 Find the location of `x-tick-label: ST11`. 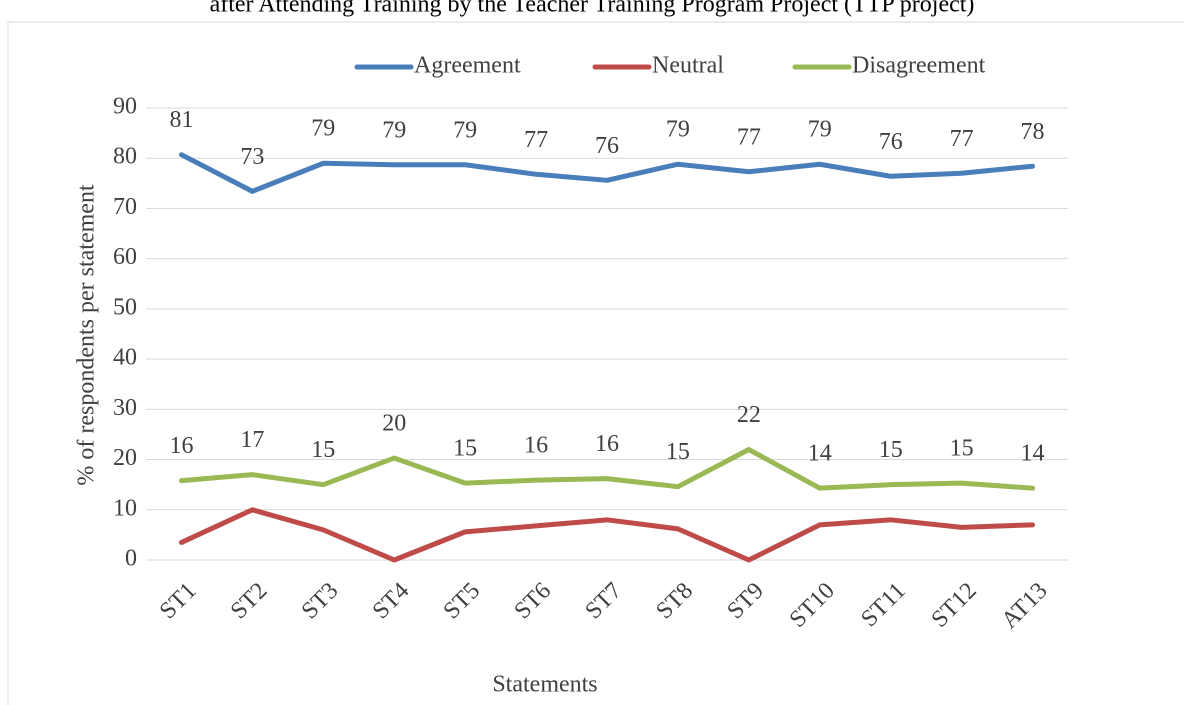

x-tick-label: ST11 is located at coordinates (883, 605).